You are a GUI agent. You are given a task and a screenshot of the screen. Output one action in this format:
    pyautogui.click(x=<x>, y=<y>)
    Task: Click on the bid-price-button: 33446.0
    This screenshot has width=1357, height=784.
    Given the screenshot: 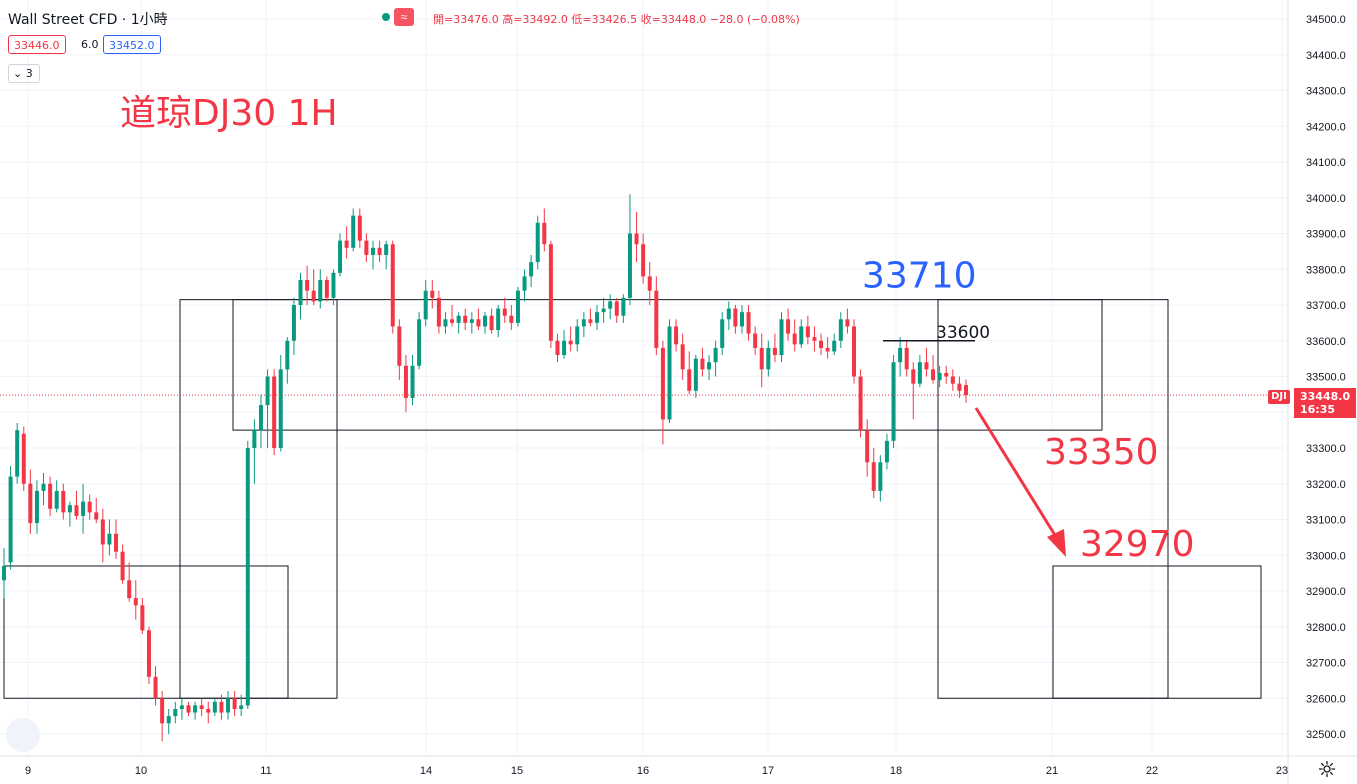 What is the action you would take?
    pyautogui.click(x=37, y=44)
    